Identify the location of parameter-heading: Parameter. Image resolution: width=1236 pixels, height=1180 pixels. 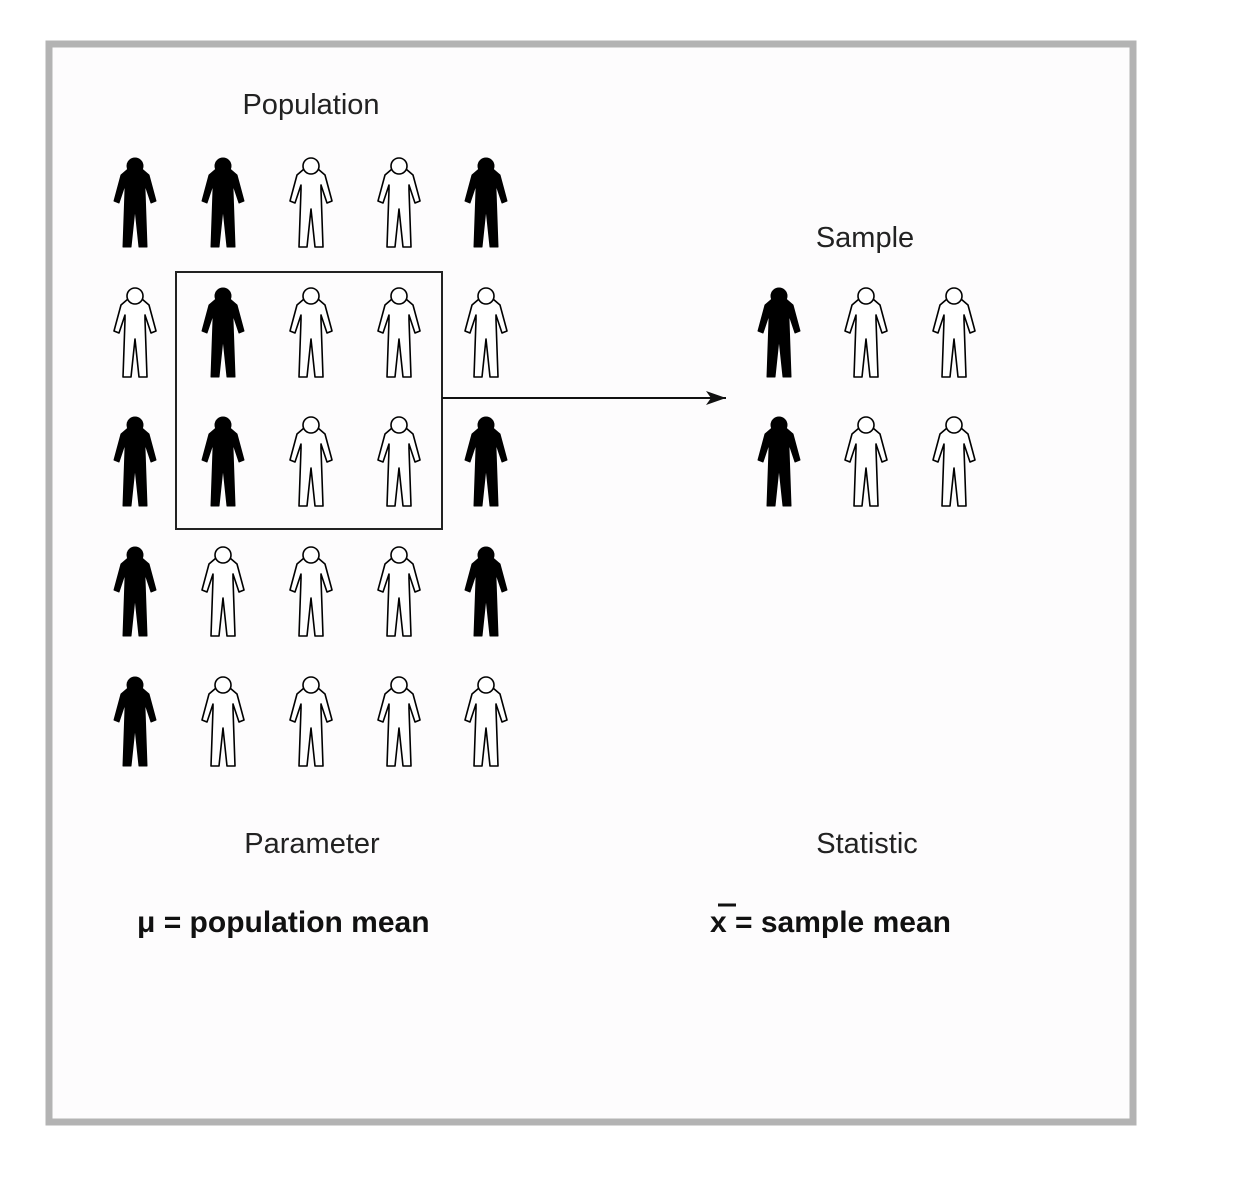
(312, 844).